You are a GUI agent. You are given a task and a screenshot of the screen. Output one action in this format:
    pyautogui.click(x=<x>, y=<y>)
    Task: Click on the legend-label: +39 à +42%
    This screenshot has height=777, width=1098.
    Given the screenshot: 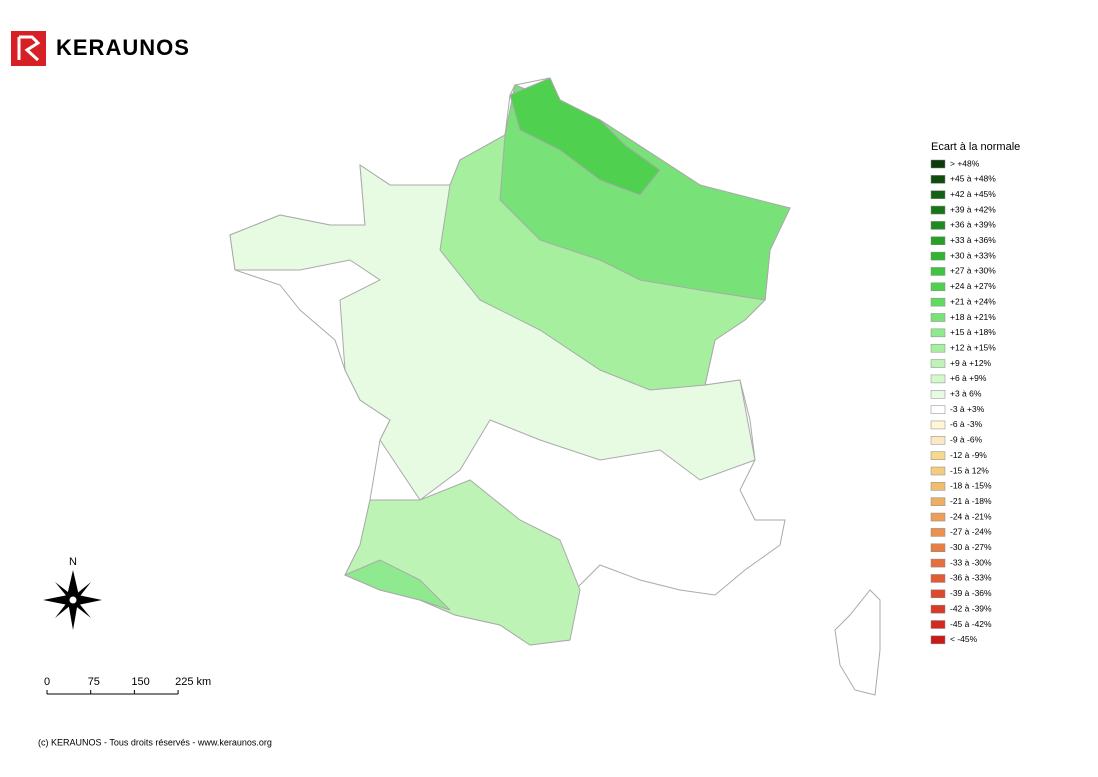 What is the action you would take?
    pyautogui.click(x=973, y=209)
    